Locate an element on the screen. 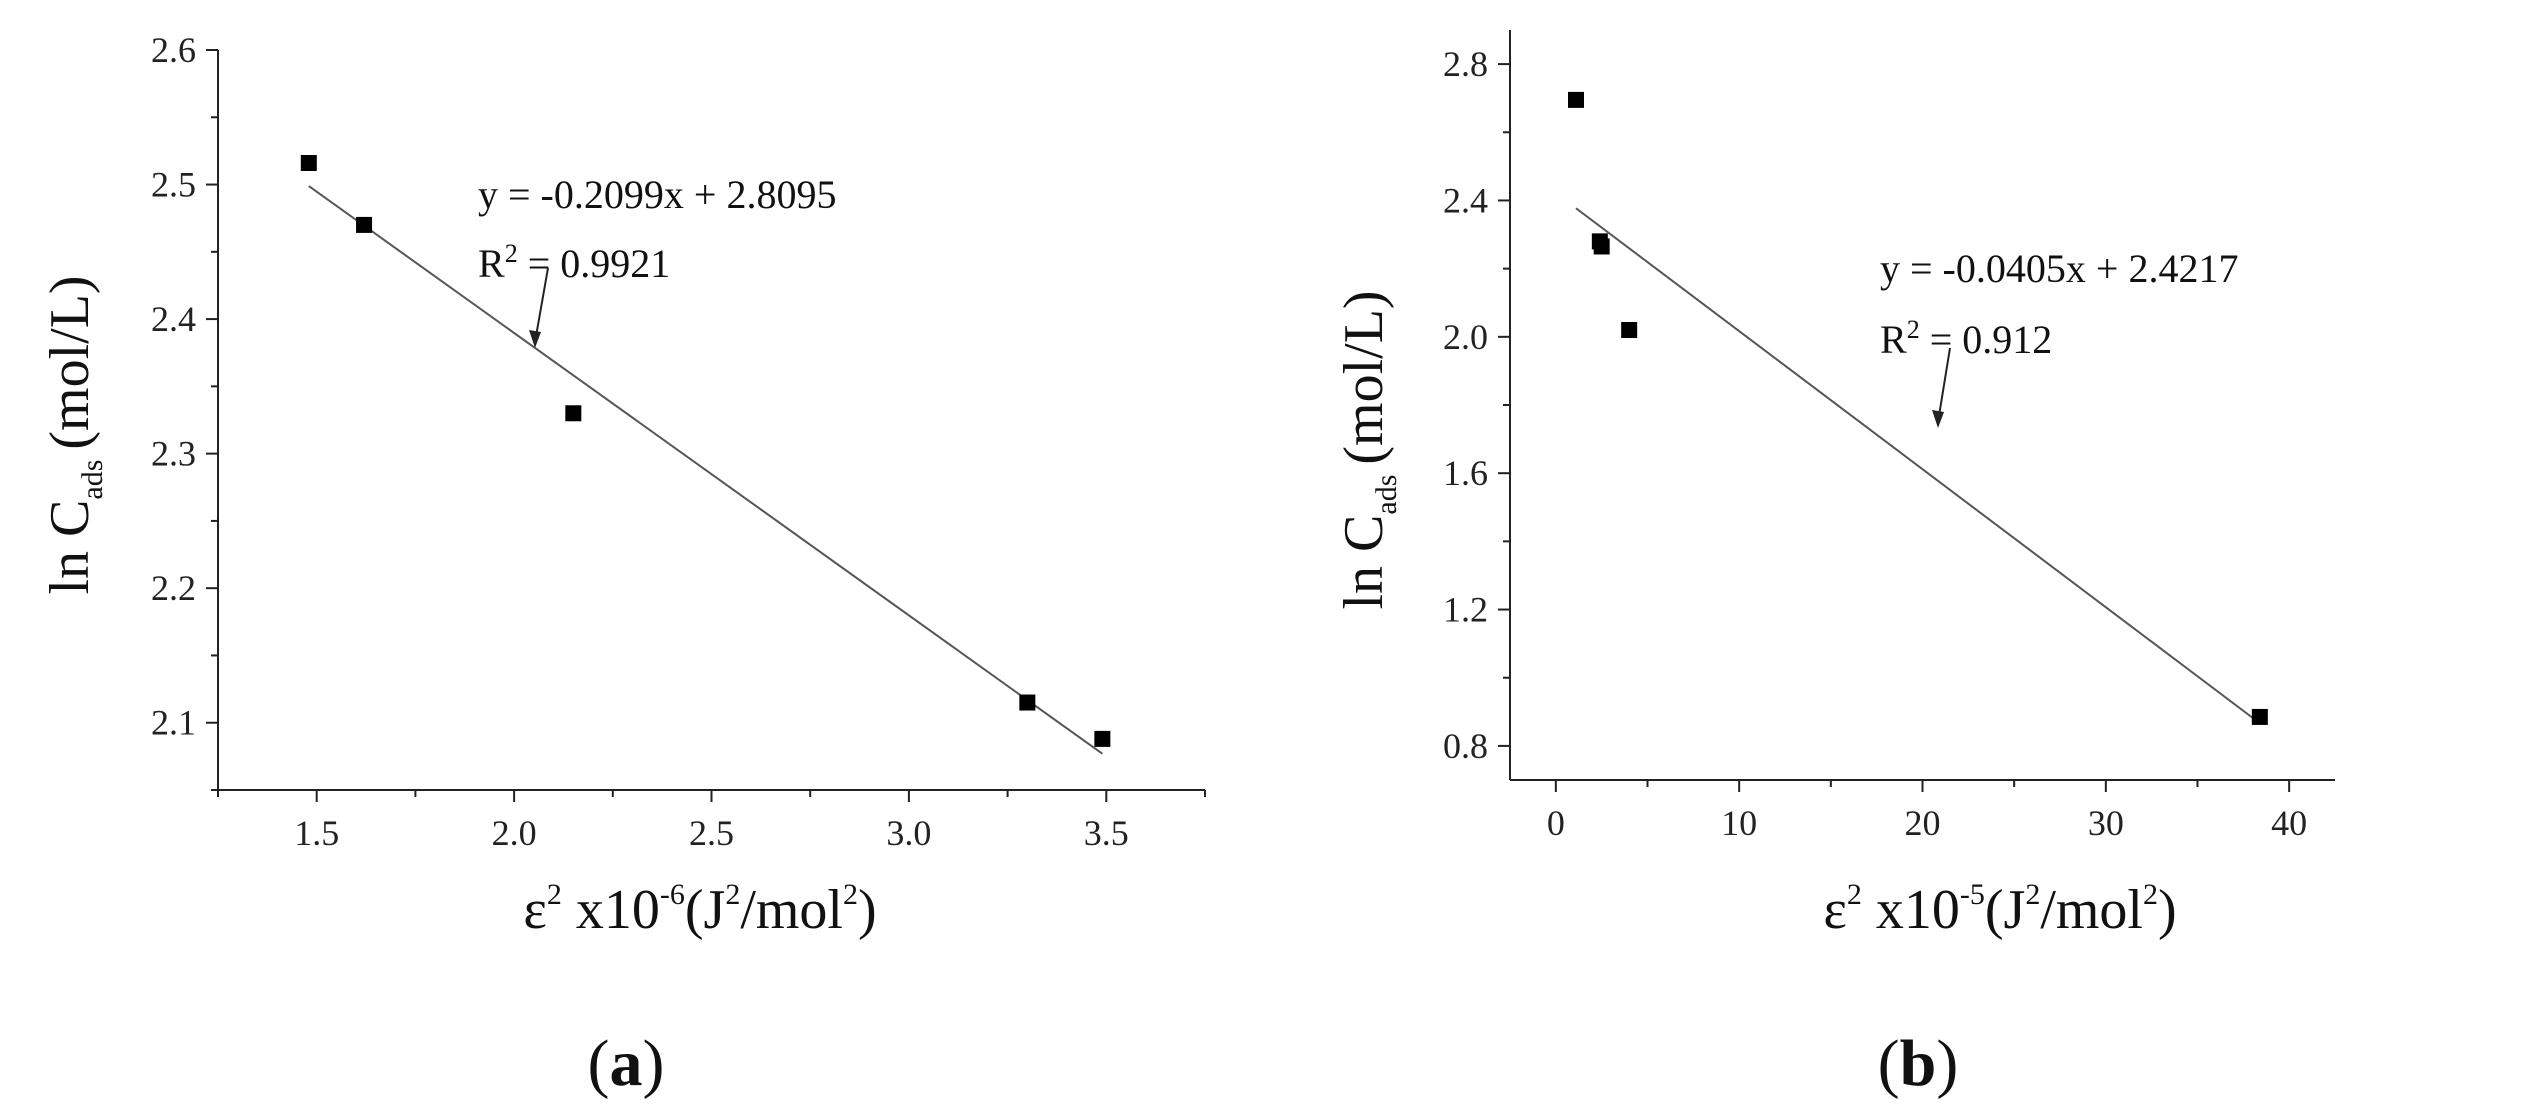 This screenshot has height=1106, width=2541. chart-a-y-tick-label: 2.6 is located at coordinates (173, 50).